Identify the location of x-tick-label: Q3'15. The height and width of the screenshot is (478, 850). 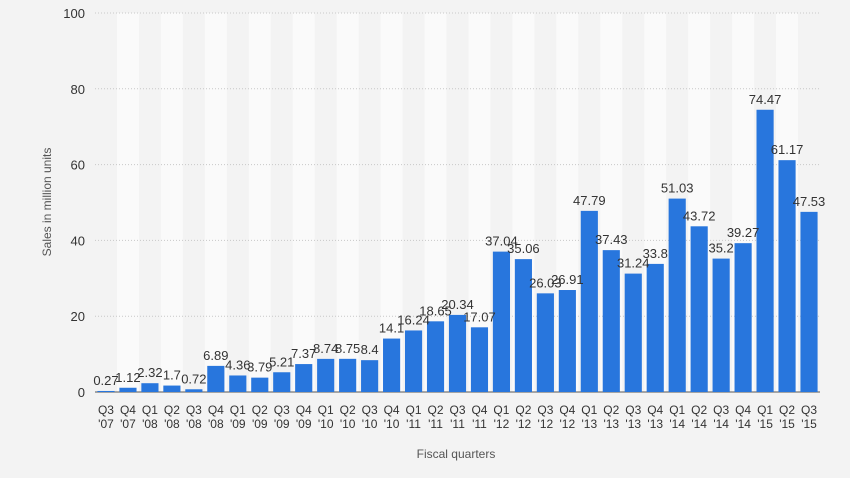
(809, 417).